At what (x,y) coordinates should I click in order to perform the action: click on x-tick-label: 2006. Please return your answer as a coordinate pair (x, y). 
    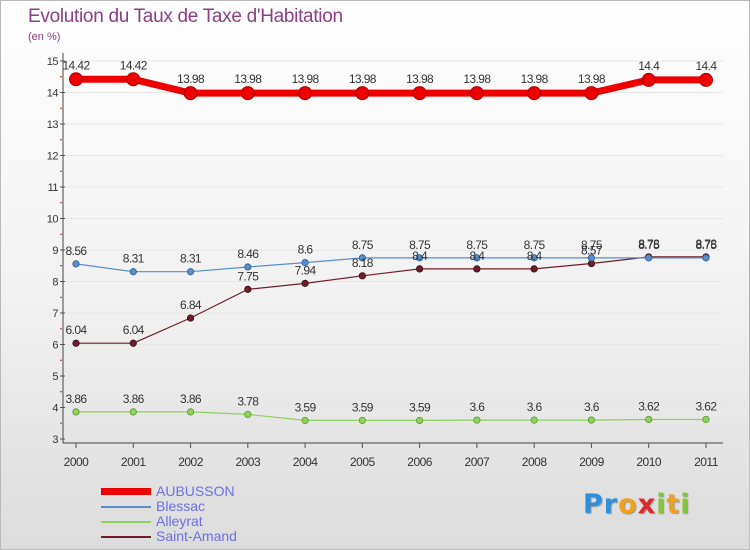
    Looking at the image, I should click on (420, 462).